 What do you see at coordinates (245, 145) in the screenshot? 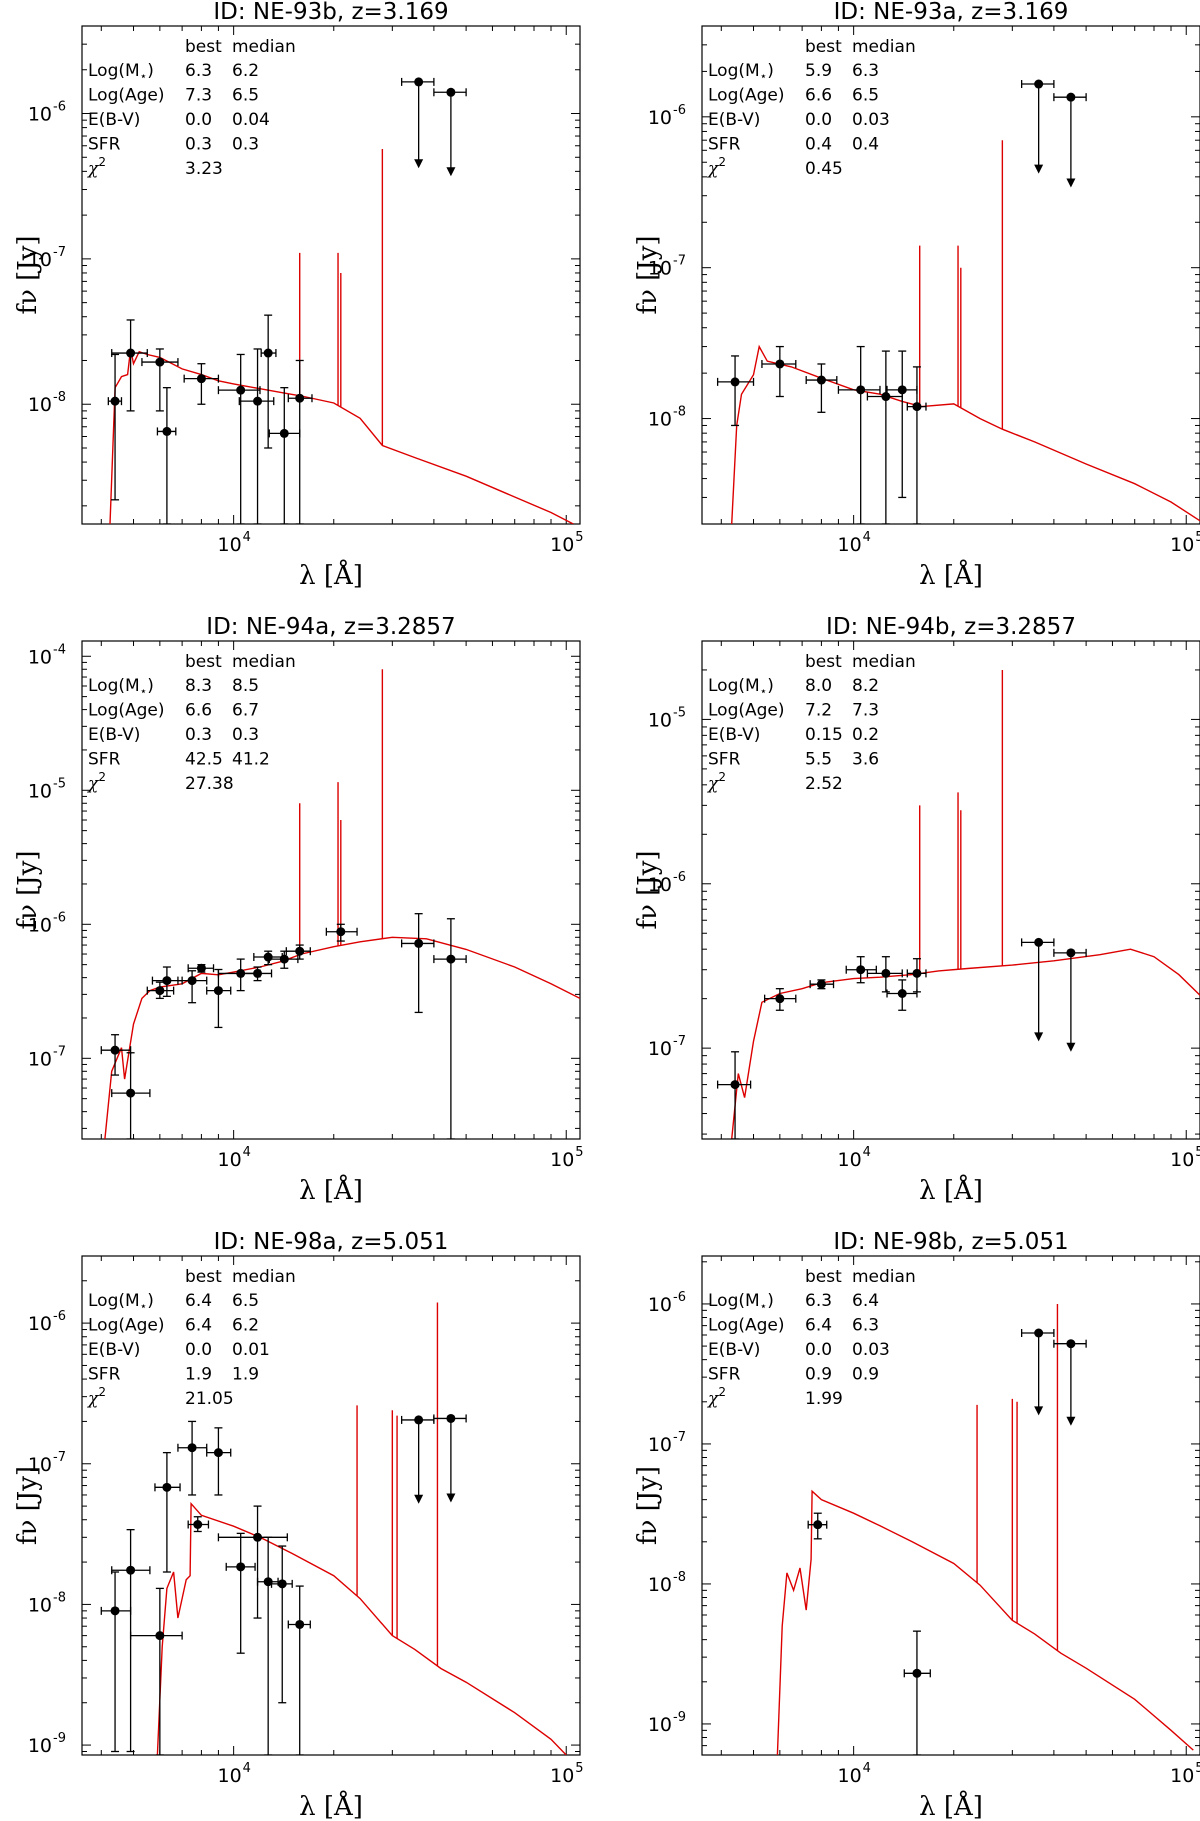
I see `table-value-median: 0.3` at bounding box center [245, 145].